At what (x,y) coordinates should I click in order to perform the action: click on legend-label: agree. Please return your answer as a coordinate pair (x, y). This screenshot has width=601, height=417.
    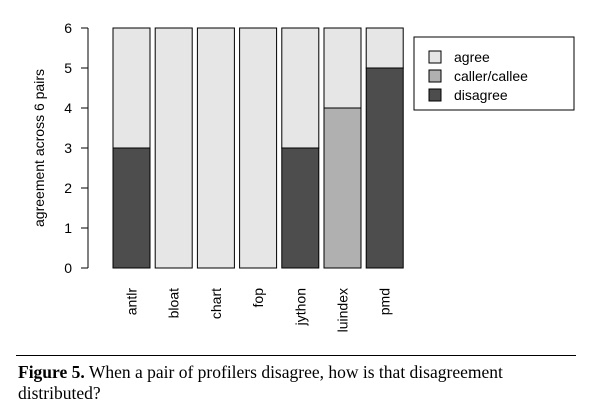
    Looking at the image, I should click on (472, 57).